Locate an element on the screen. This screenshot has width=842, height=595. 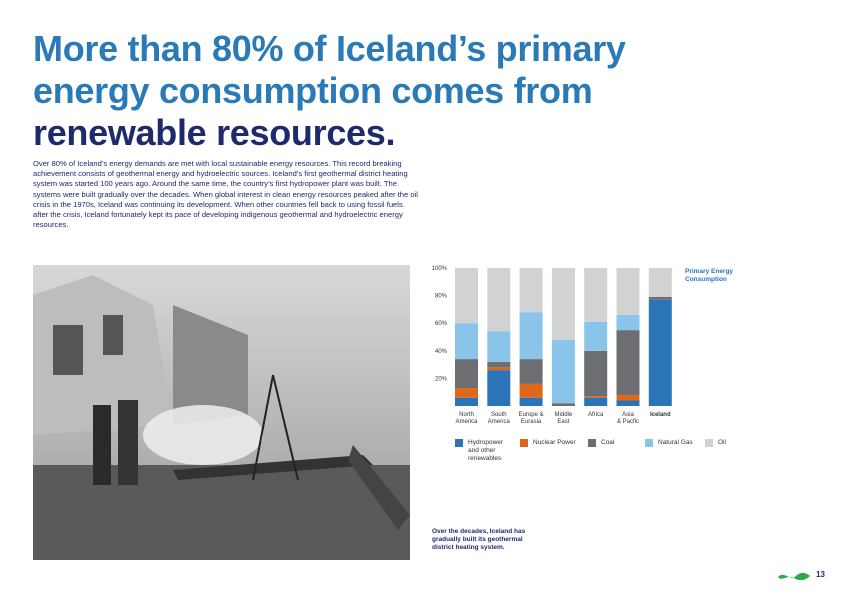
page-number: 13 is located at coordinates (820, 574).